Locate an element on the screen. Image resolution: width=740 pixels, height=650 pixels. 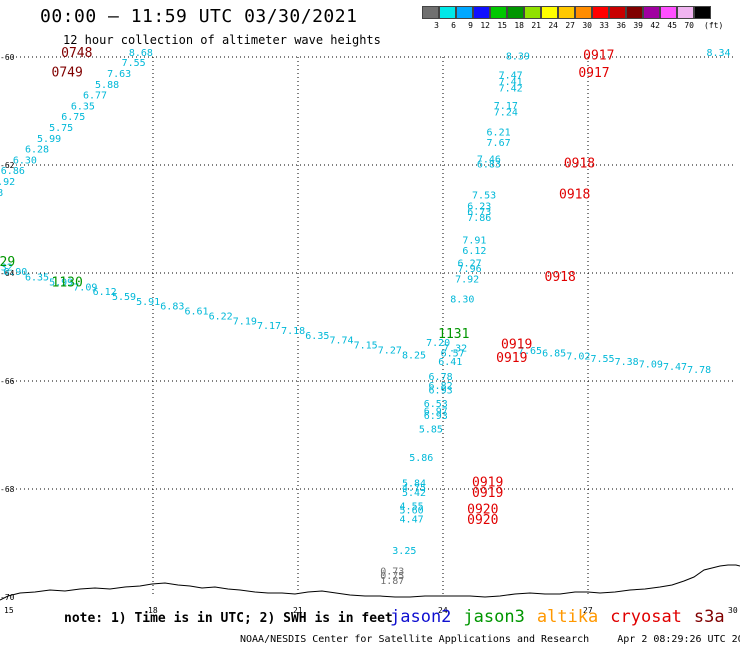
swh-value-label: 7.65 is located at coordinates (530, 351).